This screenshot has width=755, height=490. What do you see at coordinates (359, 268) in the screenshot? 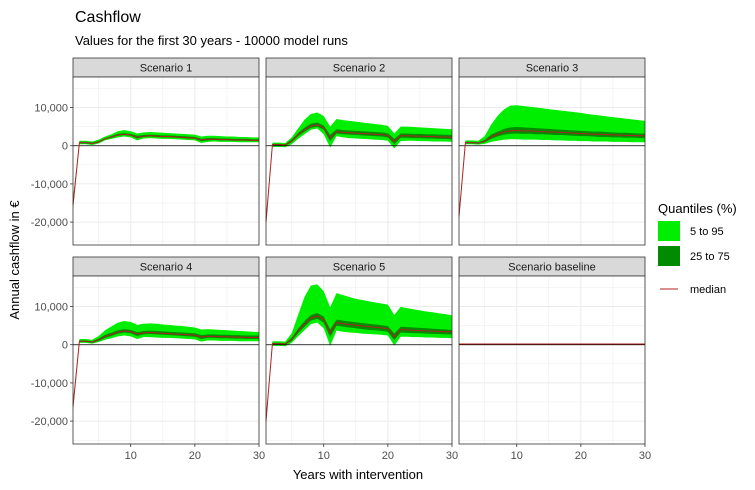
I see `panel-strip-label: Scenario 5` at bounding box center [359, 268].